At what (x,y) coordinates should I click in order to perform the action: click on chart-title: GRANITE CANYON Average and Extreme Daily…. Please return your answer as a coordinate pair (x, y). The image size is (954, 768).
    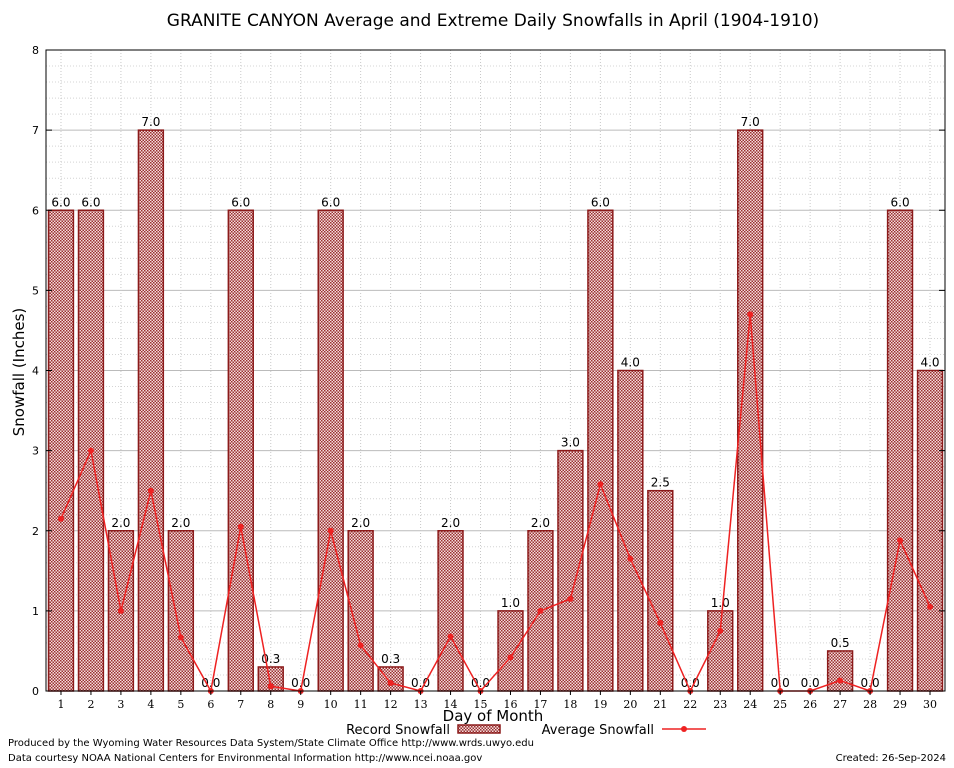
    Looking at the image, I should click on (493, 21).